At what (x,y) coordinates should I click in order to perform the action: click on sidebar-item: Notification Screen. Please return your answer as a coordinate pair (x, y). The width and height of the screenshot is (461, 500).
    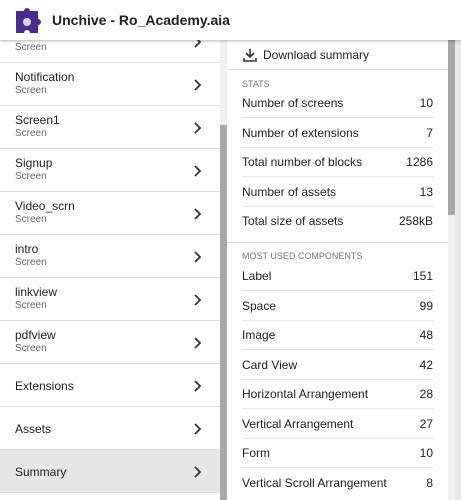
    Looking at the image, I should click on (110, 84).